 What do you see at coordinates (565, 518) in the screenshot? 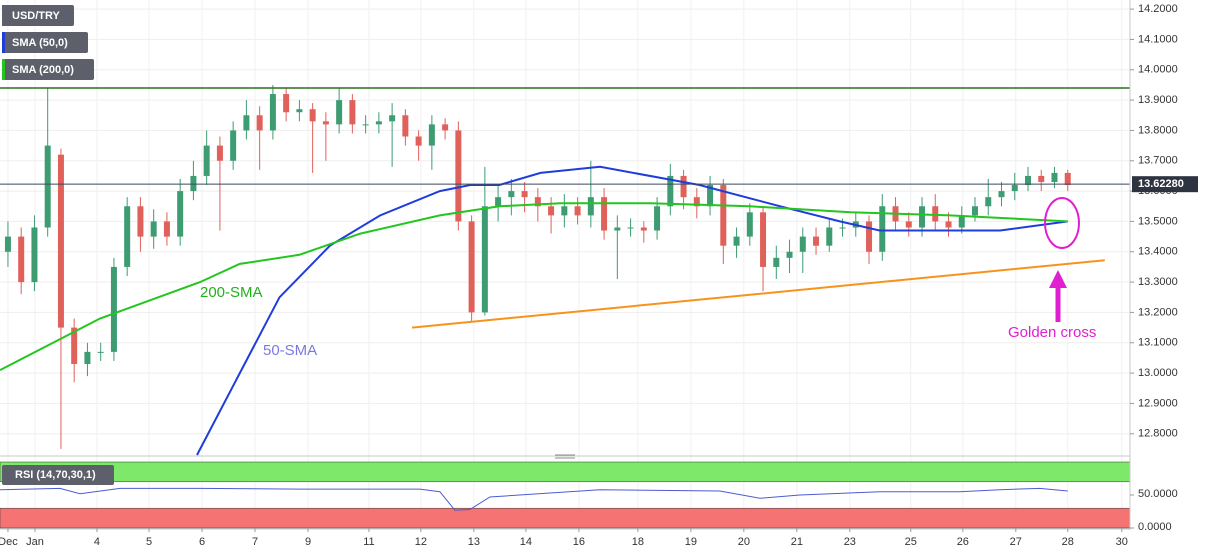
I see `oversold-band` at bounding box center [565, 518].